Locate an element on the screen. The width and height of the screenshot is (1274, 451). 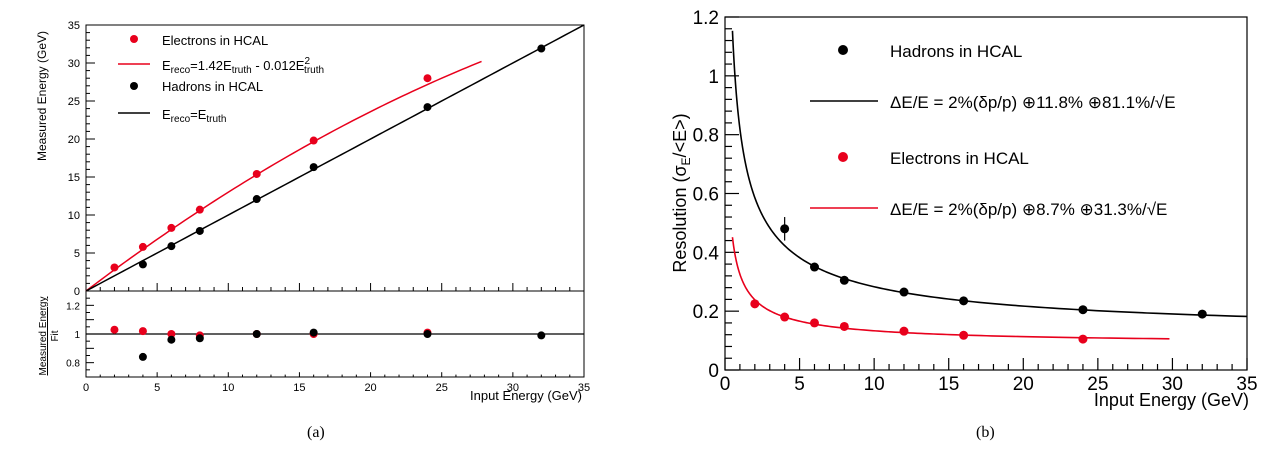
legend-electrons-fit-label: Ereco=1.42Etruth - 0.012E2 truth is located at coordinates (243, 66).